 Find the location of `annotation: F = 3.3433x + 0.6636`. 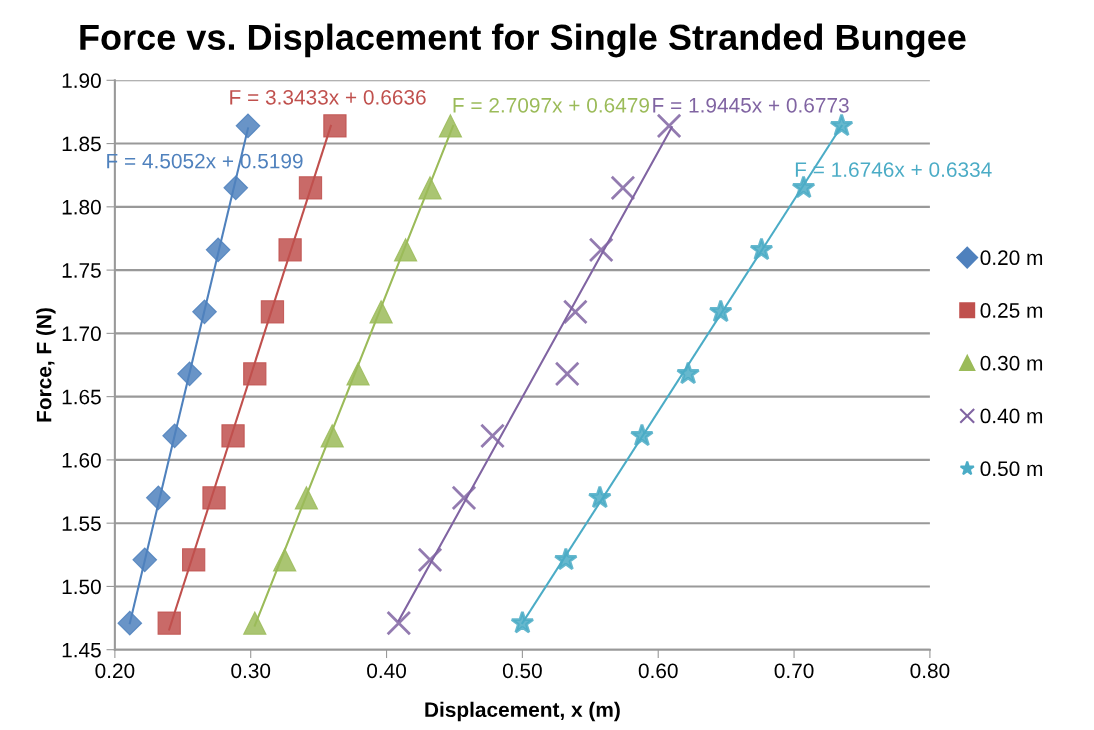

annotation: F = 3.3433x + 0.6636 is located at coordinates (328, 97).